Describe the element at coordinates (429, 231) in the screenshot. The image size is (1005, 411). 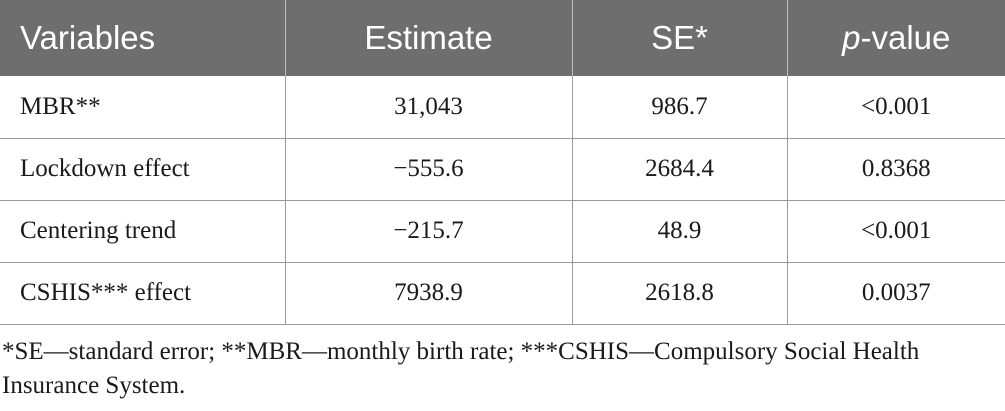
I see `cell-estimate: −215.7` at that location.